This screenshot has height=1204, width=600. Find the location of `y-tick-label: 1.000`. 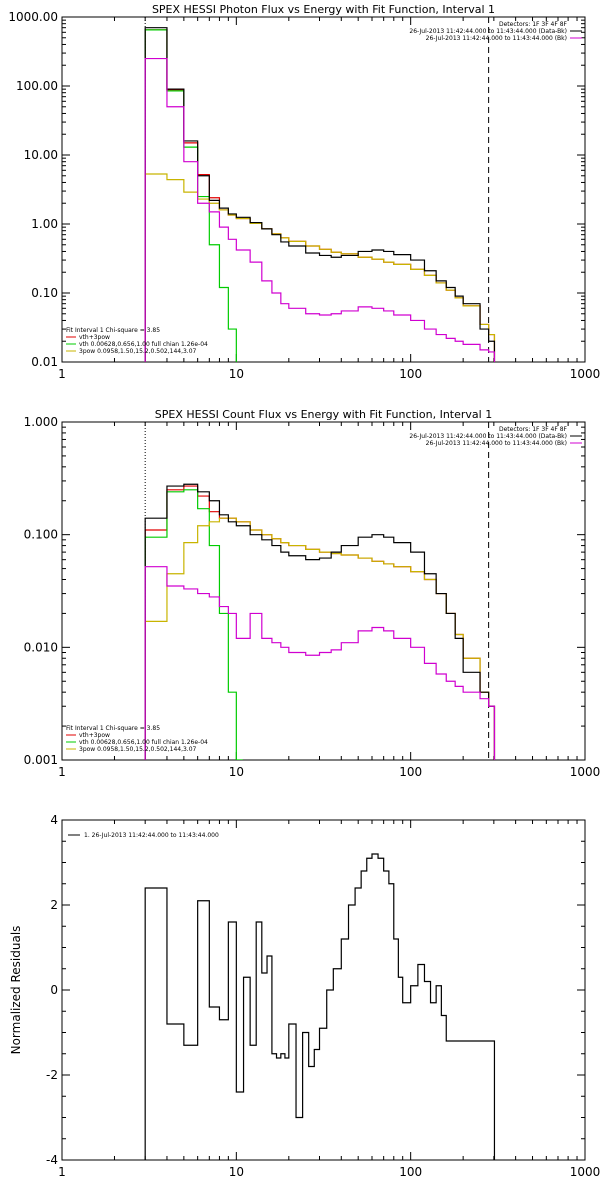

y-tick-label: 1.000 is located at coordinates (41, 422).